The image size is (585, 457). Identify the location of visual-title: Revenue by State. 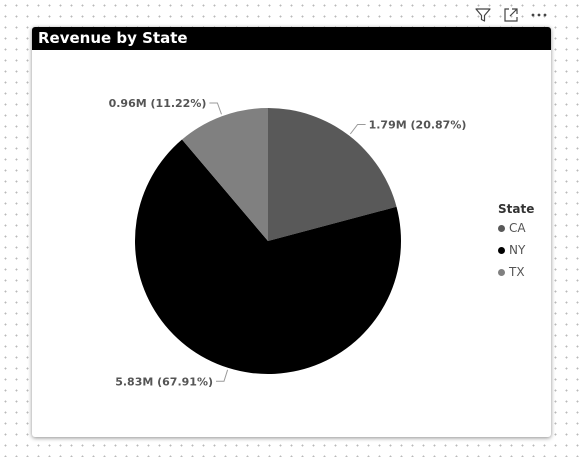
(113, 38).